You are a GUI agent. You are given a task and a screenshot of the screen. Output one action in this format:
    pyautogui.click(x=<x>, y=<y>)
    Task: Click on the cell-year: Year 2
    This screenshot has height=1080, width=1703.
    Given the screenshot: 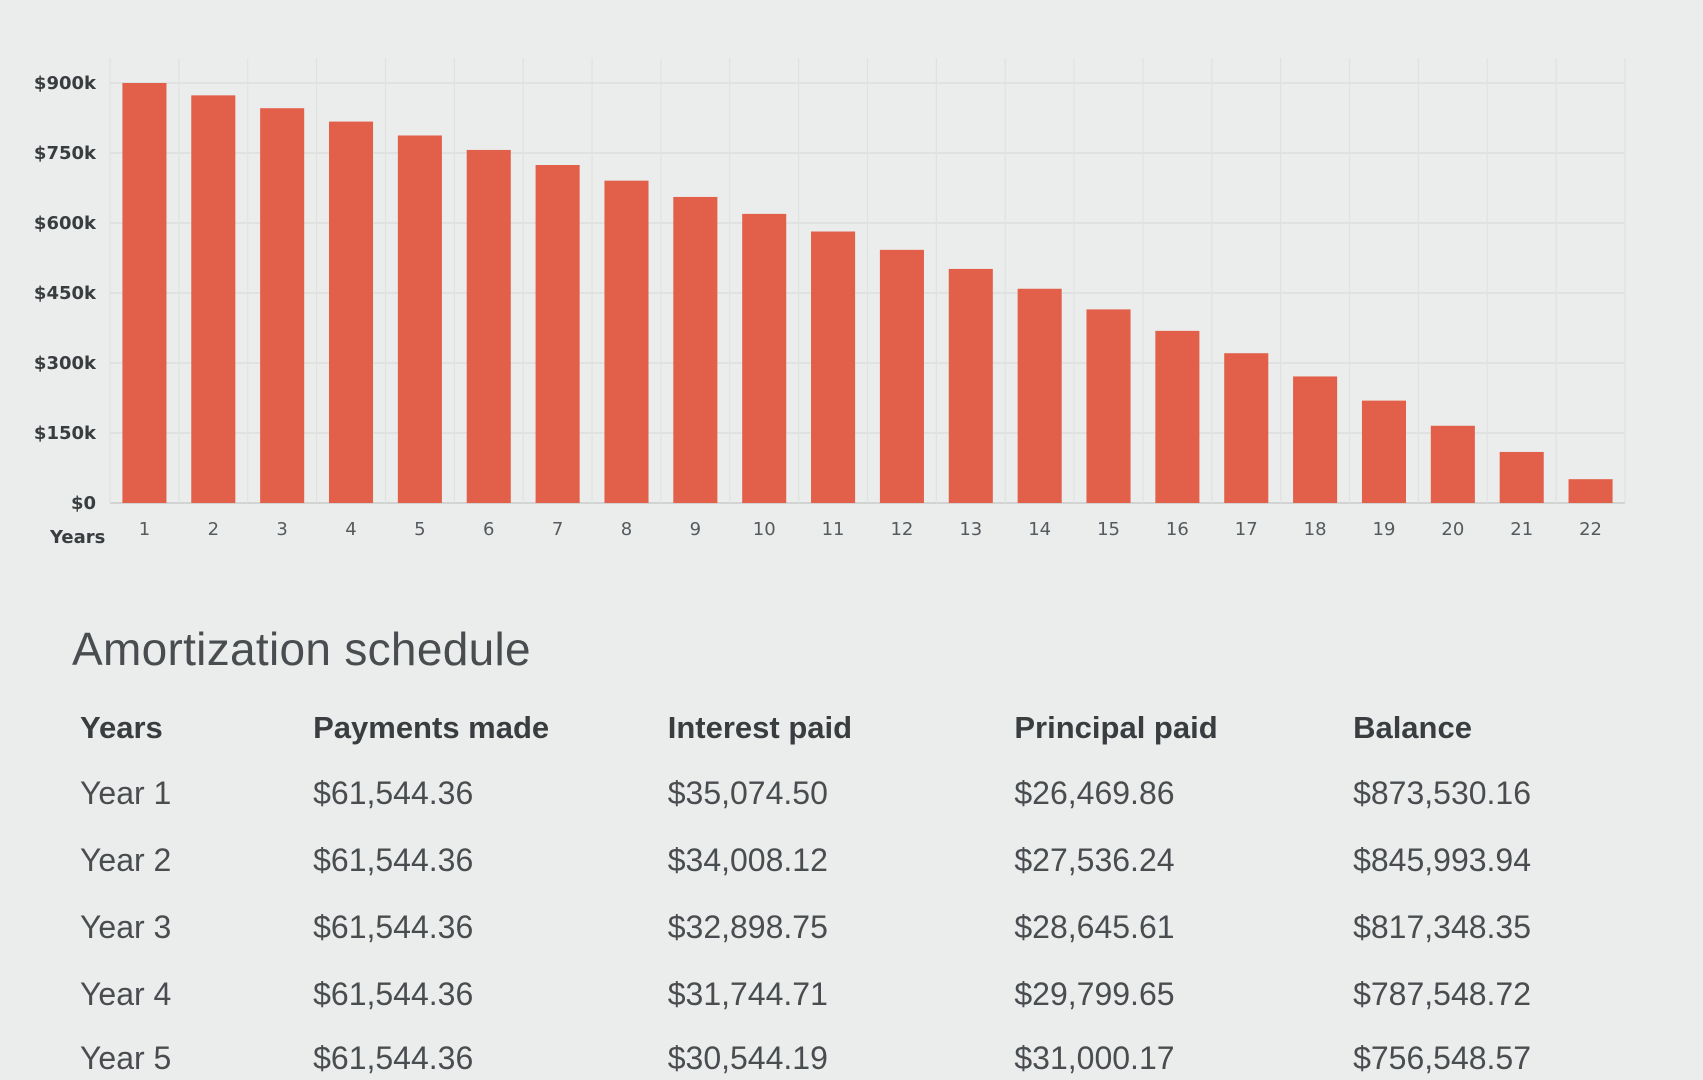 What is the action you would take?
    pyautogui.click(x=126, y=860)
    